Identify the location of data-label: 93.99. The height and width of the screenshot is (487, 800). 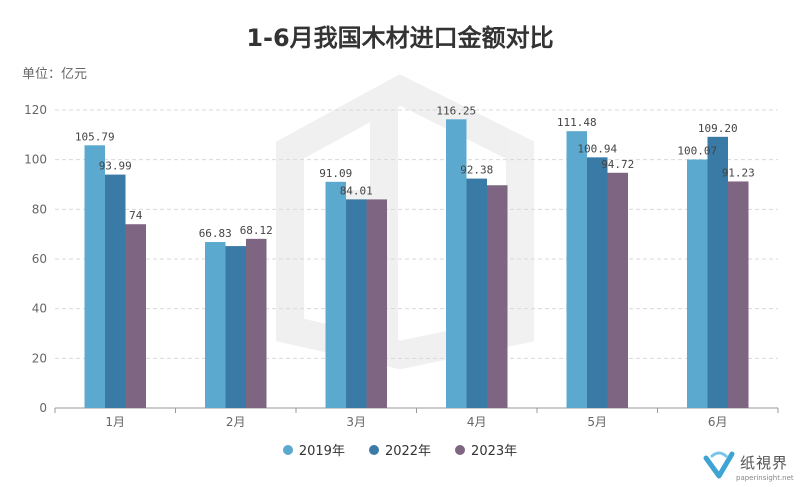
(115, 166).